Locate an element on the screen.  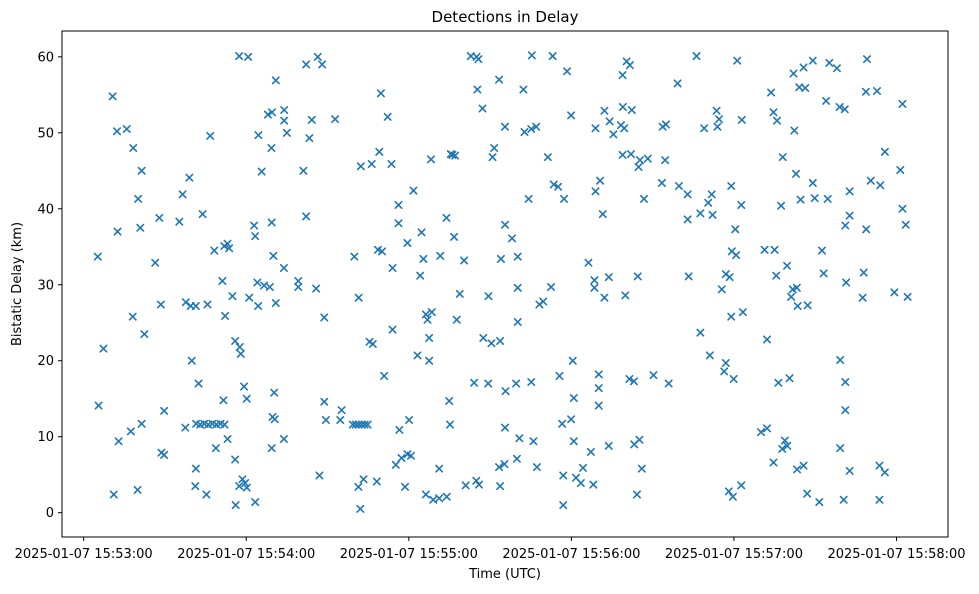
y-axis-label: Bistatic Delay (km) is located at coordinates (17, 284).